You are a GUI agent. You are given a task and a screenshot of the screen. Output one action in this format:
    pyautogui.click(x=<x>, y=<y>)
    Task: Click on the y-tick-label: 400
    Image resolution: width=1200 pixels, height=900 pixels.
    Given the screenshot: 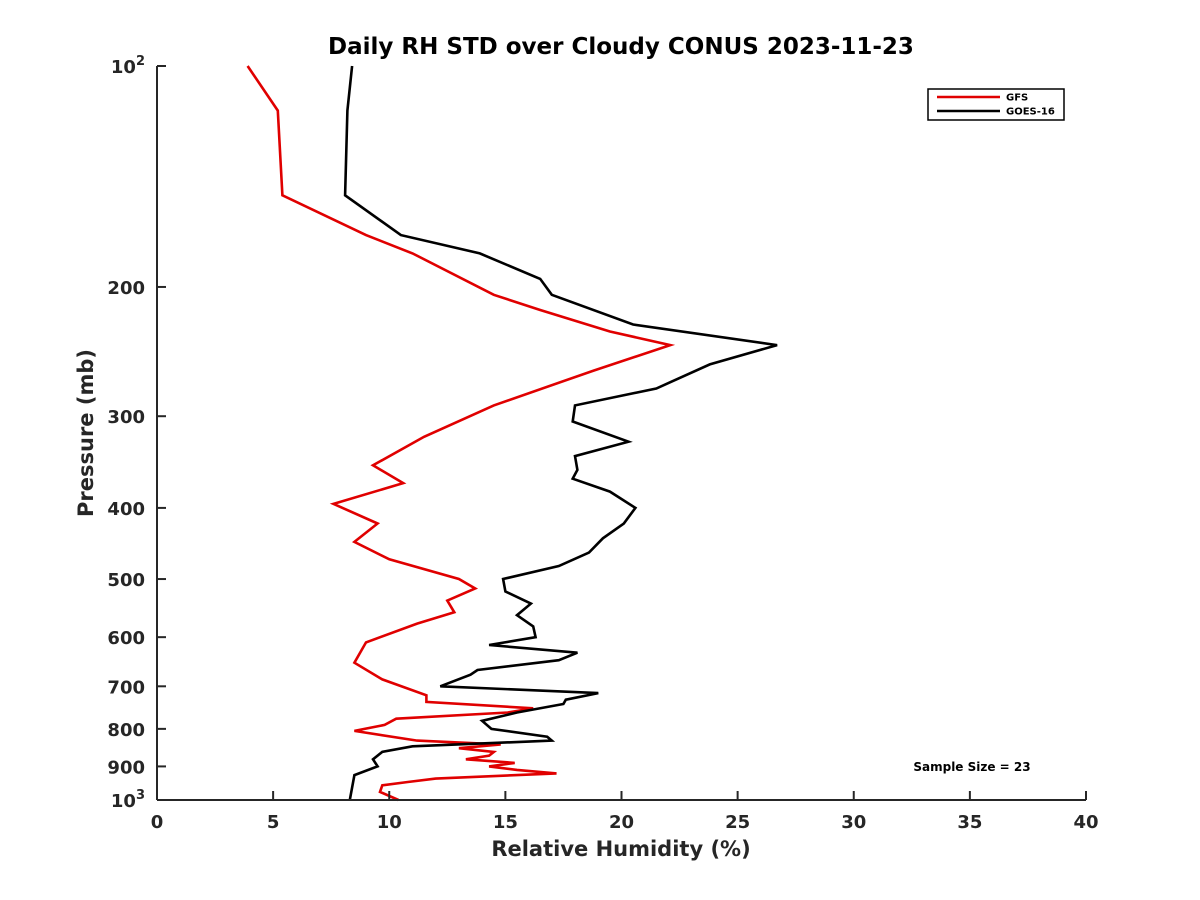 What is the action you would take?
    pyautogui.click(x=126, y=509)
    